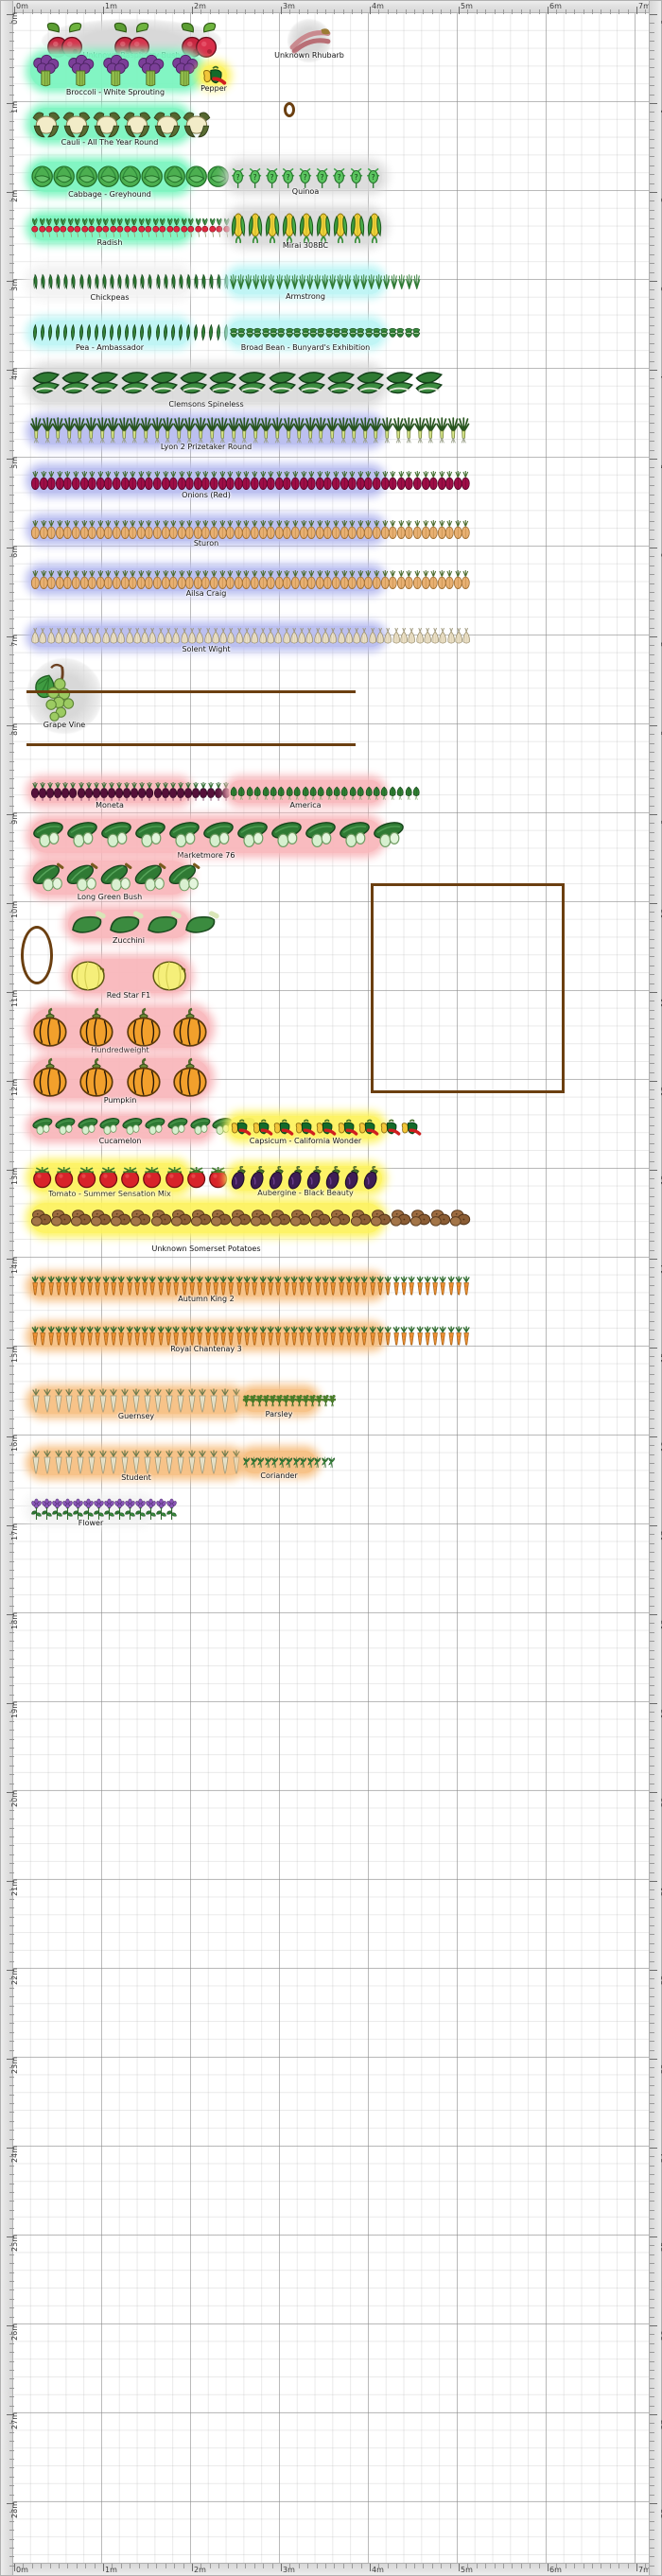  What do you see at coordinates (305, 1181) in the screenshot?
I see `planting: Aubergine - Black Beauty` at bounding box center [305, 1181].